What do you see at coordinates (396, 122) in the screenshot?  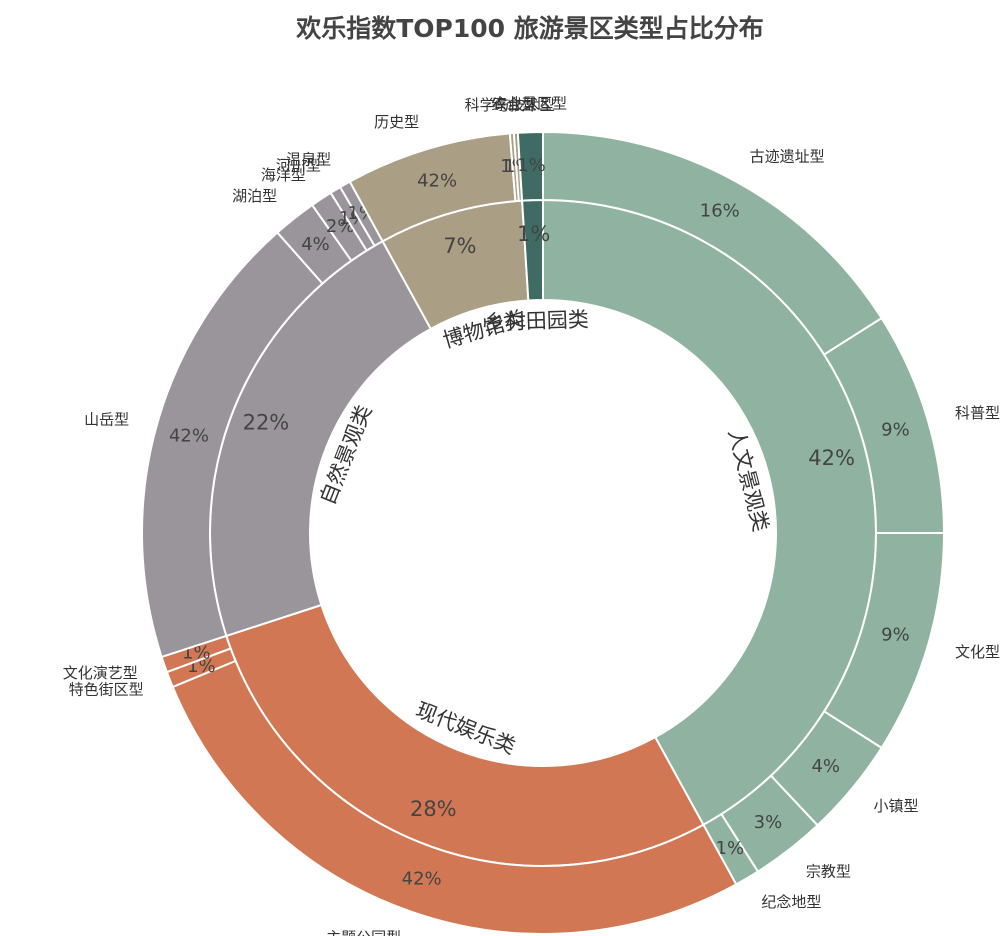 I see `outer-name: 历史型` at bounding box center [396, 122].